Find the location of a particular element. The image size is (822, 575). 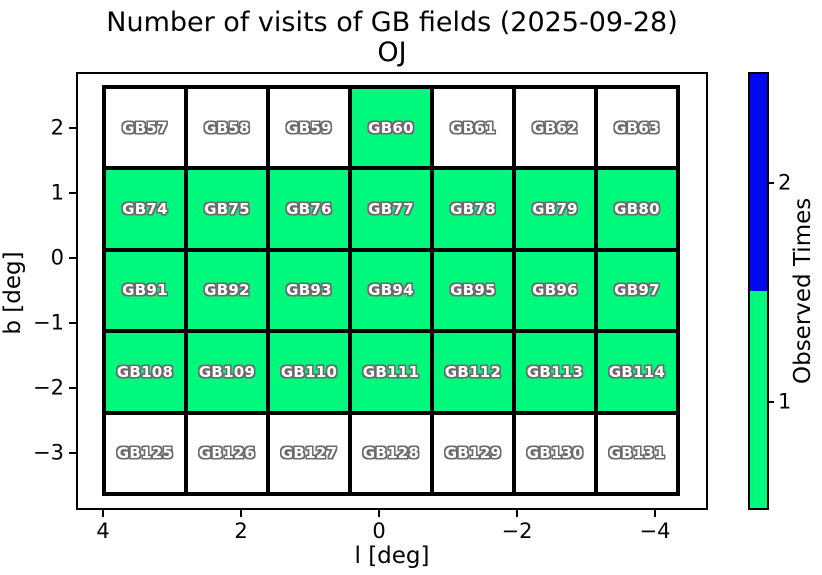

field-label: GB75 is located at coordinates (227, 209).